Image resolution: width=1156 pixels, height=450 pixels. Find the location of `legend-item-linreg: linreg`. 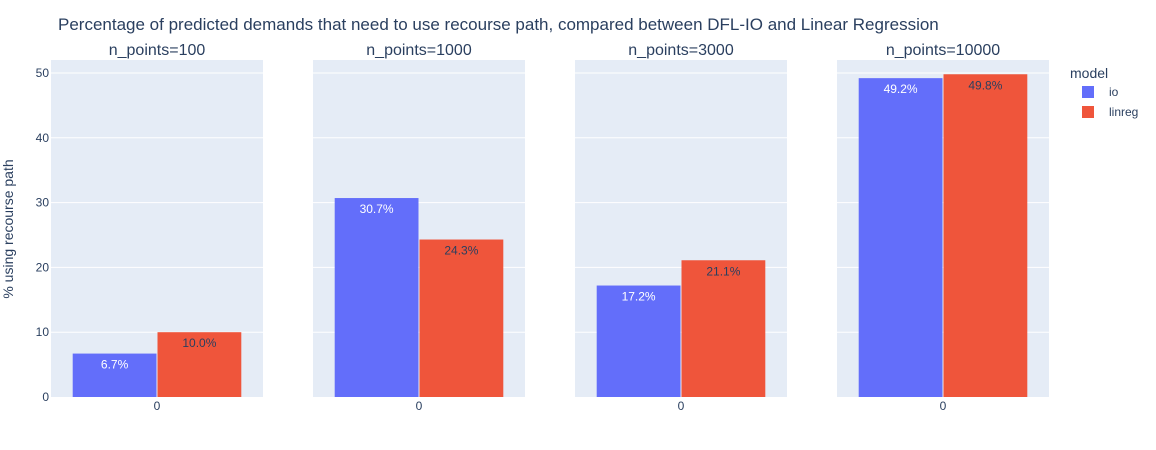

legend-item-linreg: linreg is located at coordinates (1110, 112).